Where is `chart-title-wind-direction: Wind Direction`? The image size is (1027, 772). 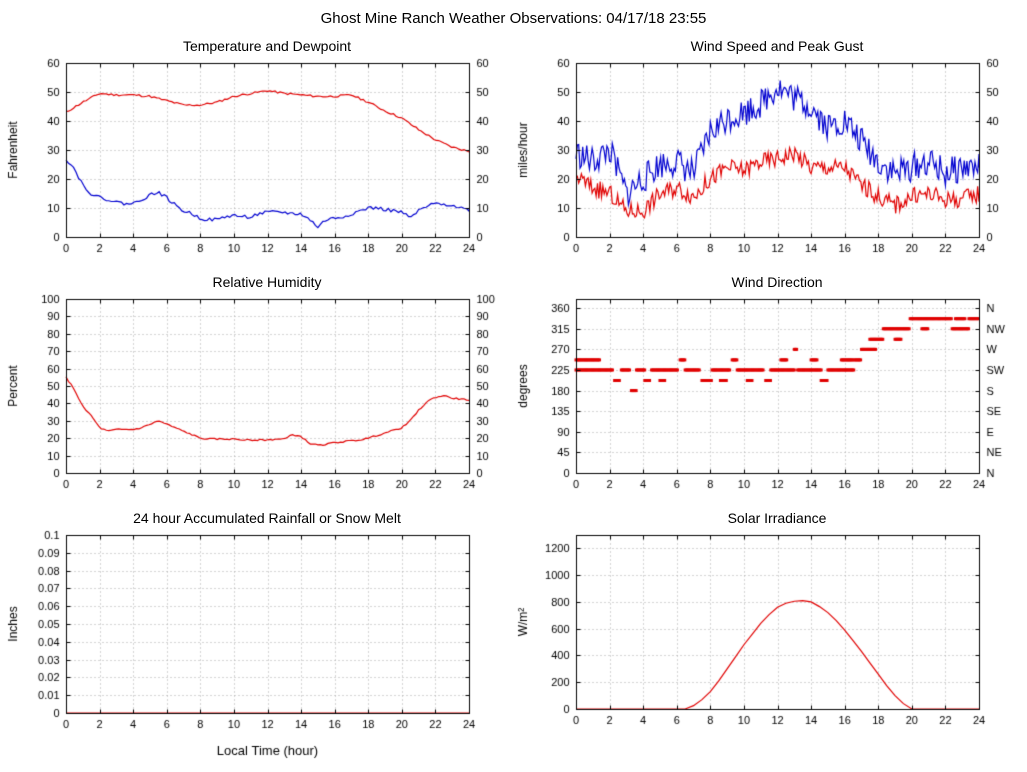 chart-title-wind-direction: Wind Direction is located at coordinates (777, 282).